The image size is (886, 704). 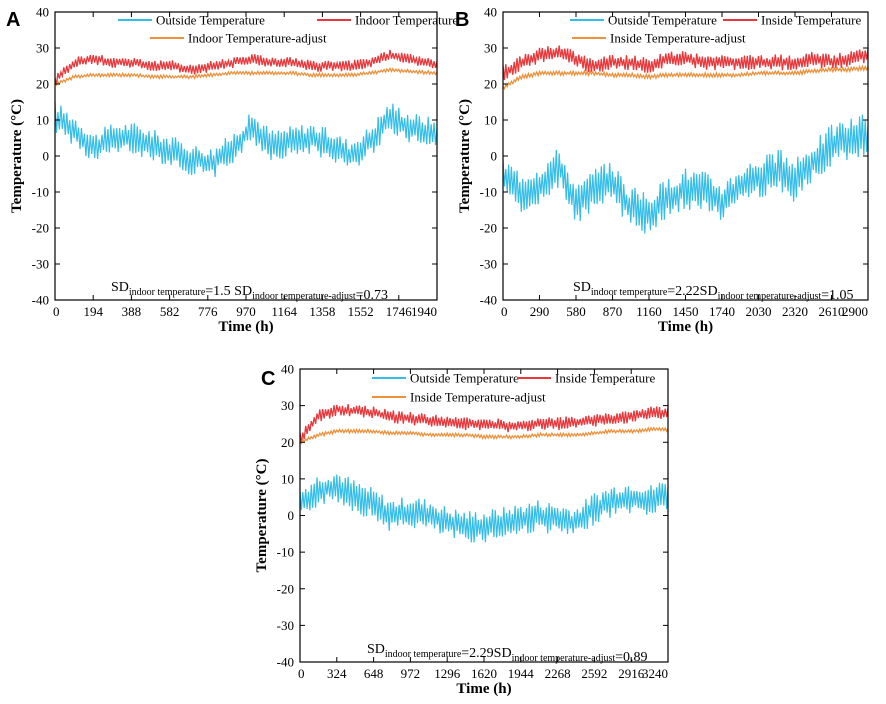 What do you see at coordinates (208, 311) in the screenshot?
I see `x-tick-label: 776` at bounding box center [208, 311].